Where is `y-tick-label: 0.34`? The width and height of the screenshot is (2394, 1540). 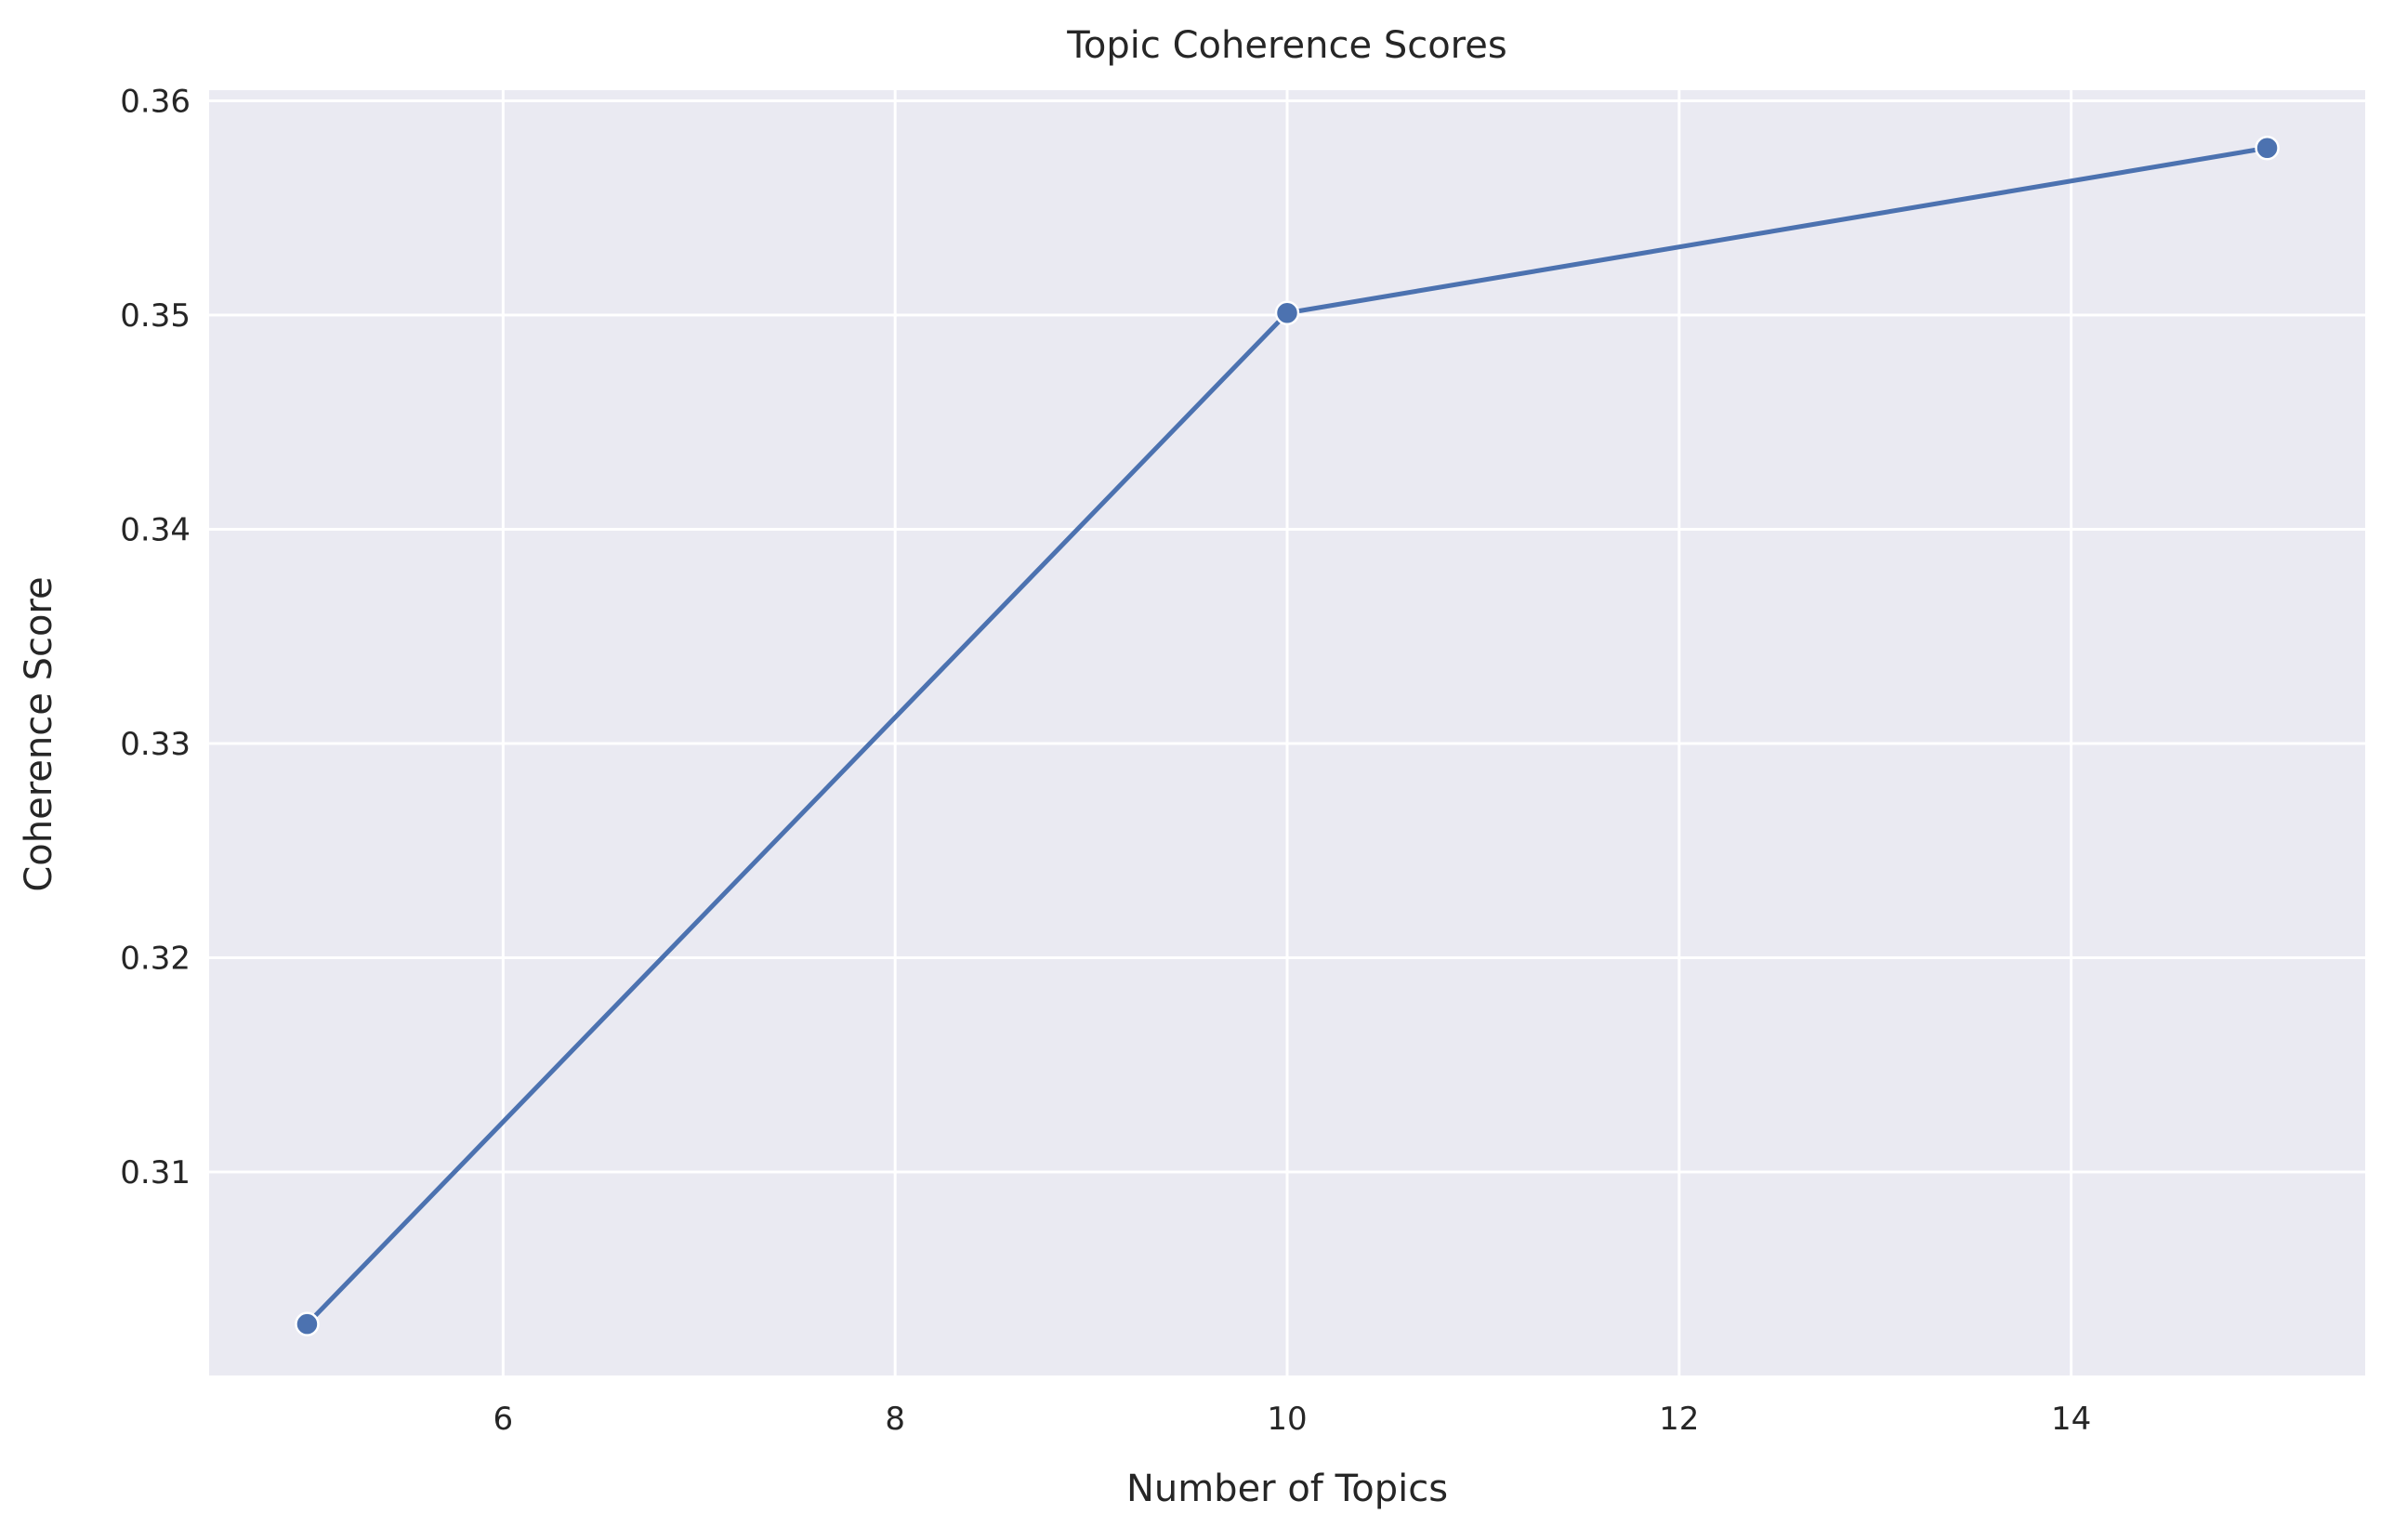 y-tick-label: 0.34 is located at coordinates (155, 530).